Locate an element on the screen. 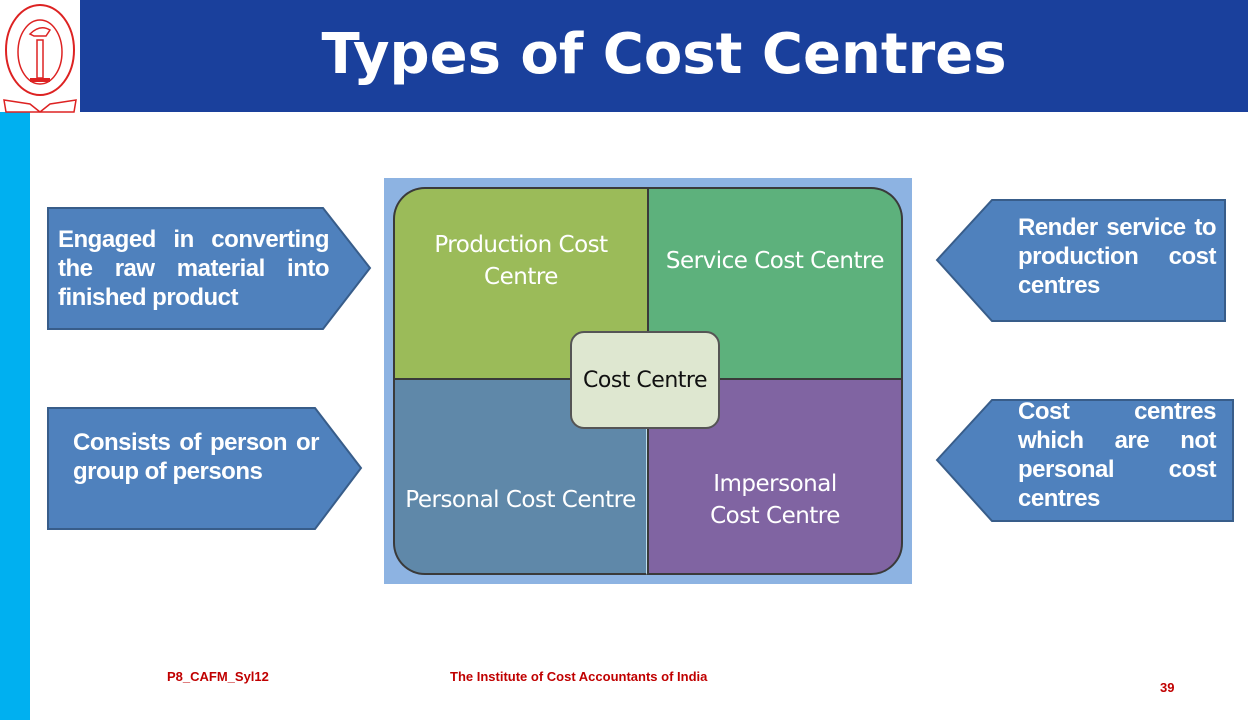 This screenshot has height=720, width=1248. impersonal-label: Impersonal Cost Centre is located at coordinates (775, 500).